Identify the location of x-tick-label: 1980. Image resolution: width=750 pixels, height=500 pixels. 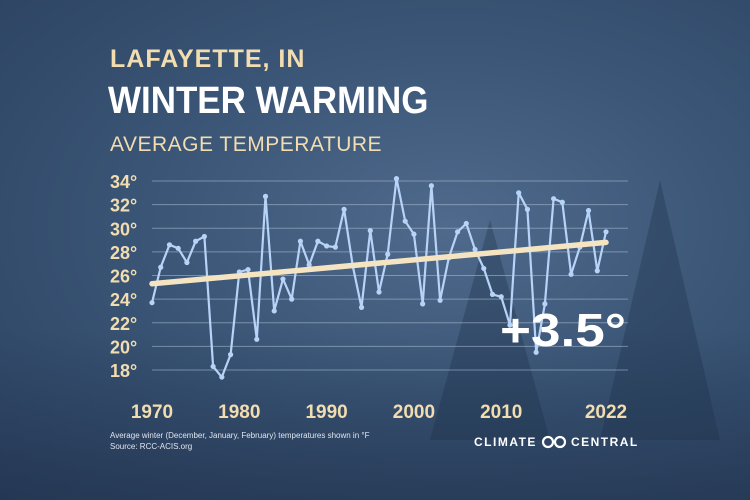
(239, 412).